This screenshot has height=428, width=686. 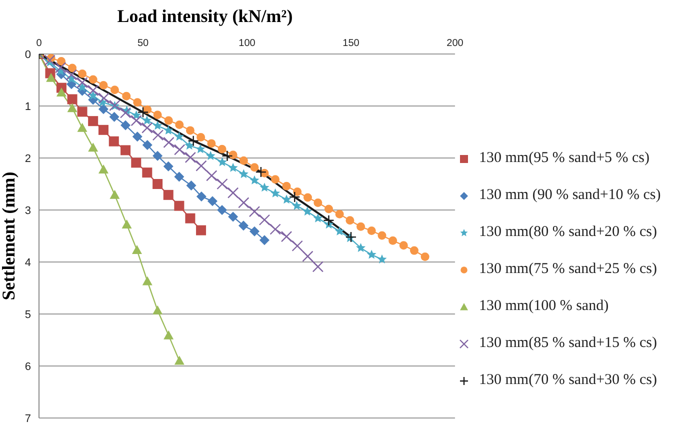 I want to click on x-tick-label: 50, so click(x=143, y=43).